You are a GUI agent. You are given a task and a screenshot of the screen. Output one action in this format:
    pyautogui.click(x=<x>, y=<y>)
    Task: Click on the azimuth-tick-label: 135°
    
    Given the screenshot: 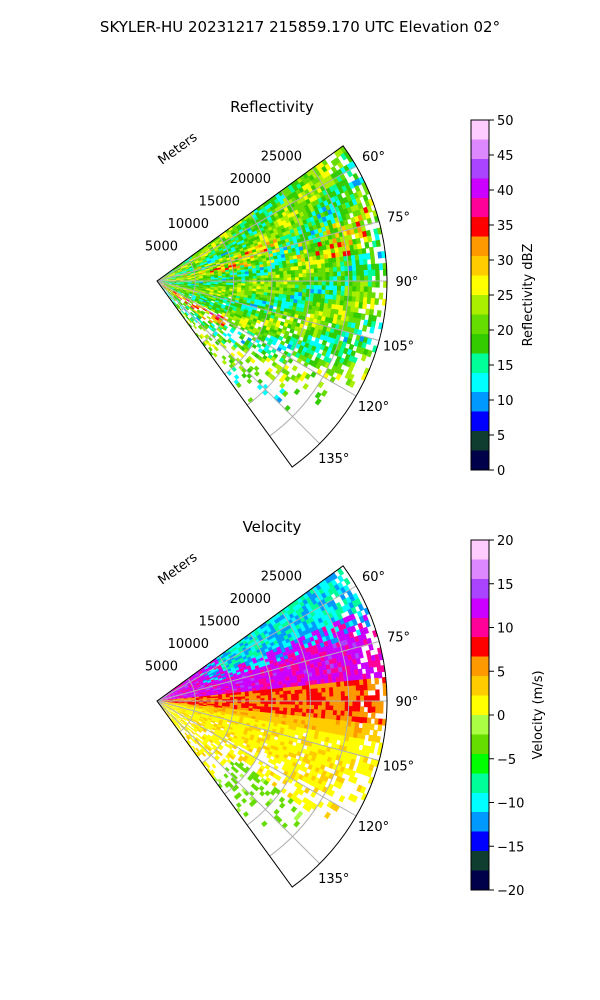 What is the action you would take?
    pyautogui.click(x=333, y=459)
    